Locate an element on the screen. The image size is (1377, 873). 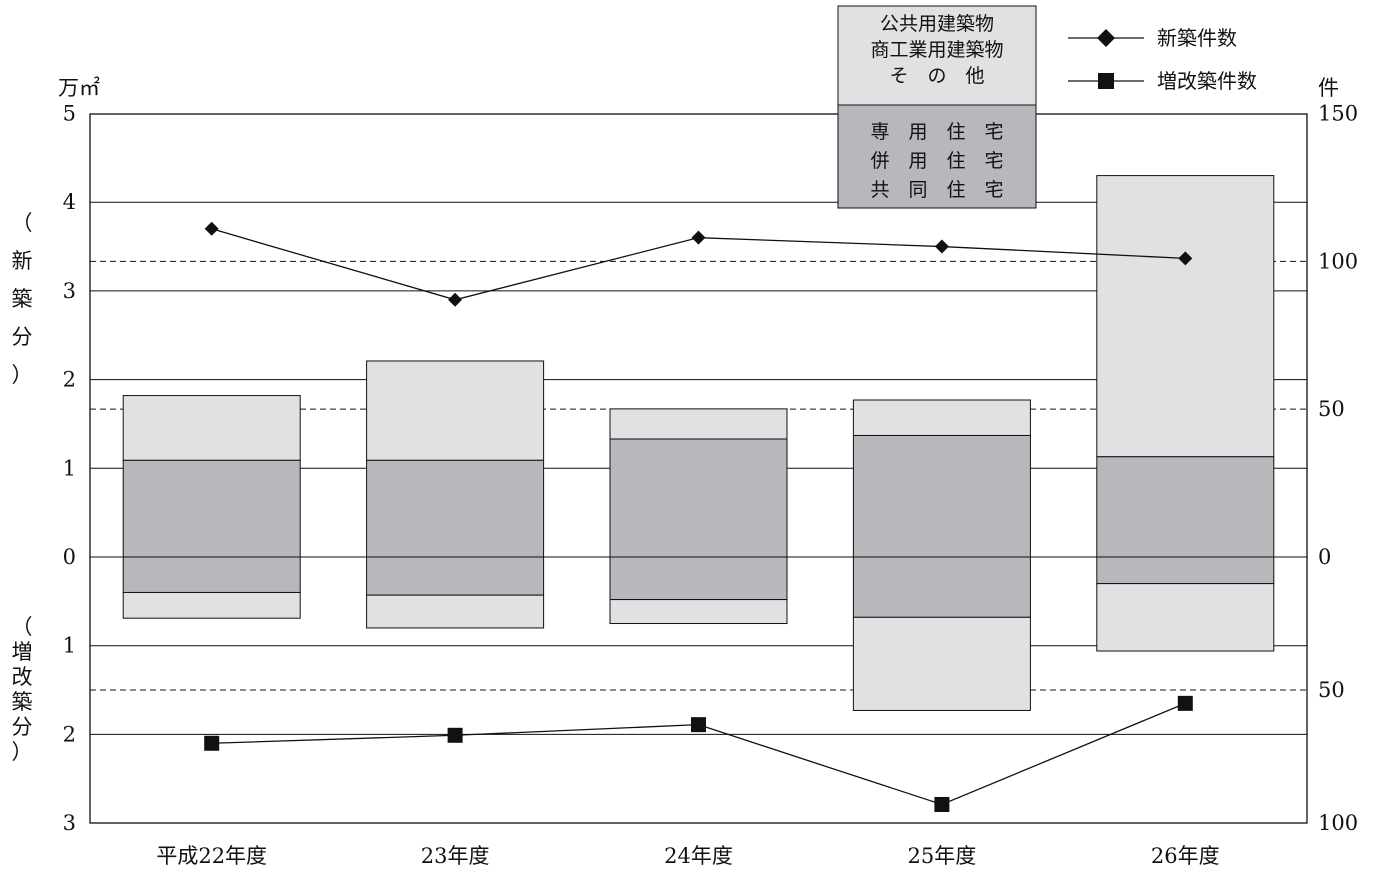
legend-box-upper-line: 商工業用建築物 is located at coordinates (936, 50).